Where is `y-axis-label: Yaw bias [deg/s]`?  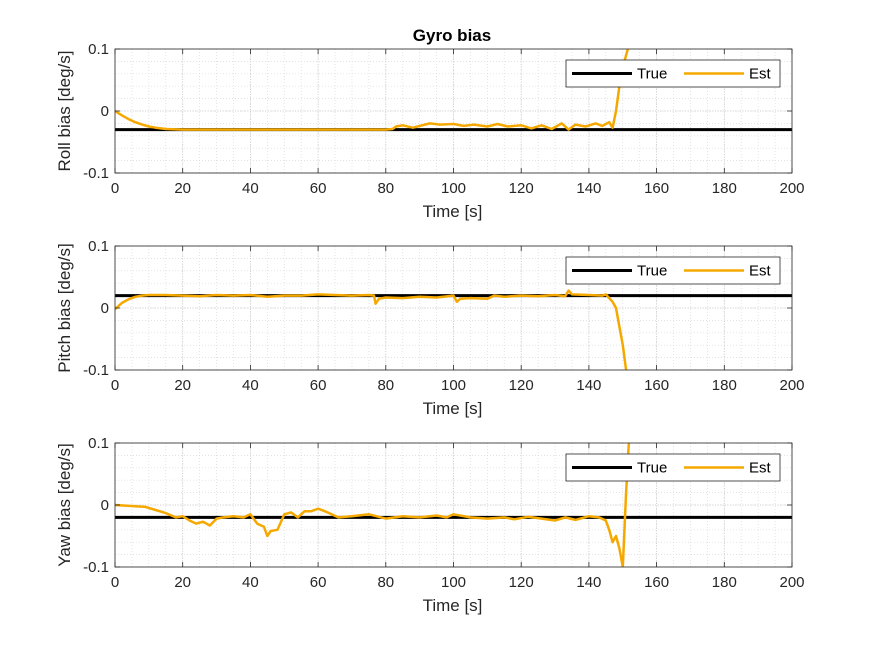 y-axis-label: Yaw bias [deg/s] is located at coordinates (64, 504).